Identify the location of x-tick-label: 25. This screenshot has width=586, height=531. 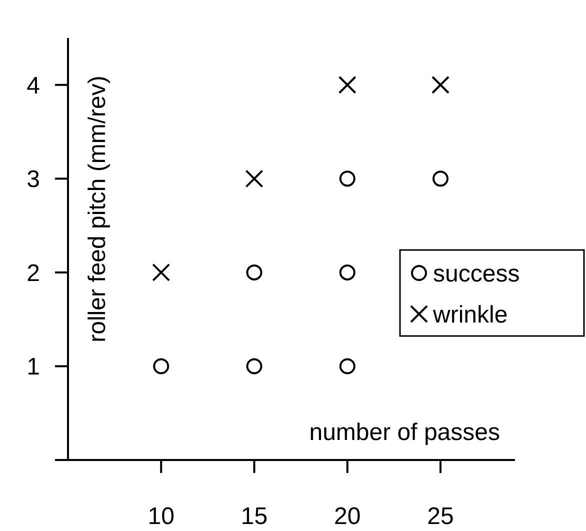
(440, 516).